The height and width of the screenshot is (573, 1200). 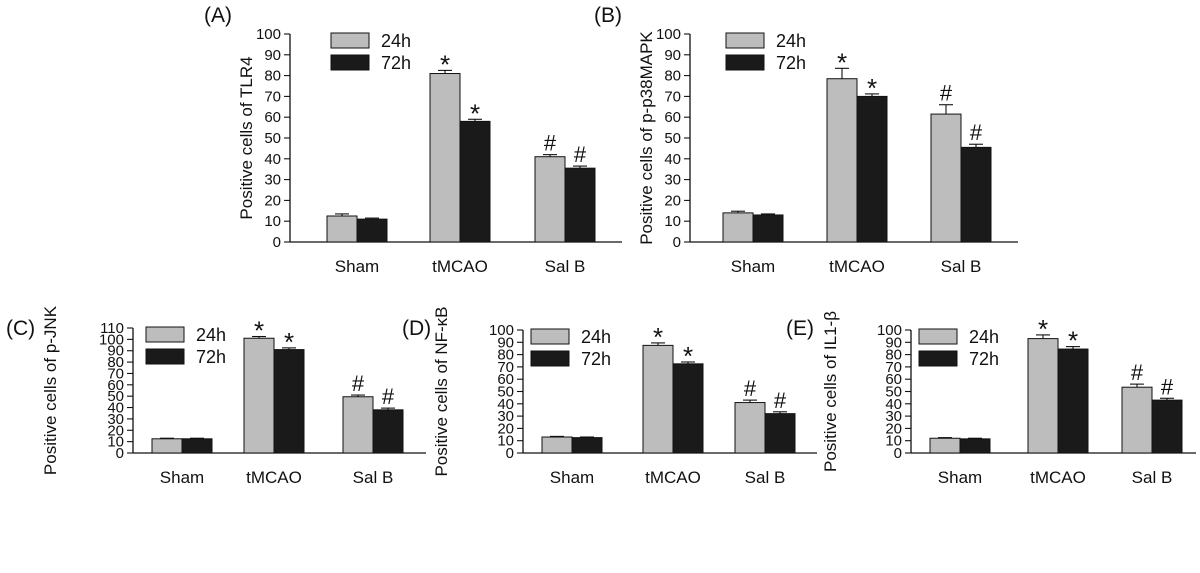 I want to click on y-axis-label: Positive cells of p-JNK, so click(x=50, y=390).